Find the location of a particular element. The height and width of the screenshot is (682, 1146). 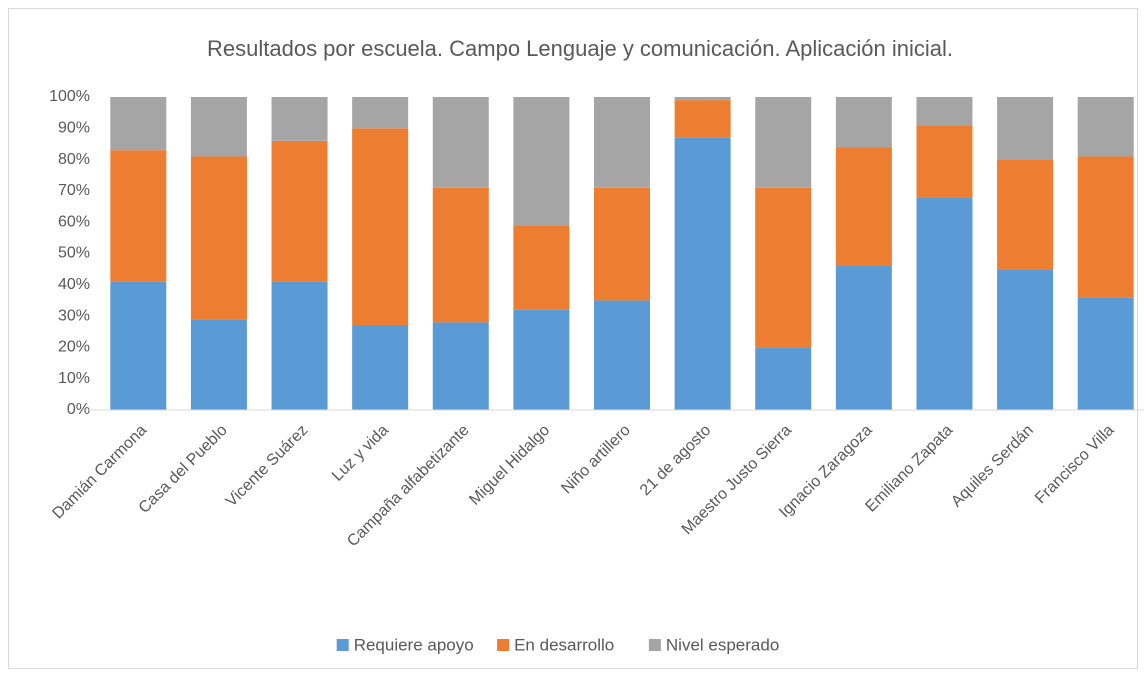

y-tick-label: 70% is located at coordinates (74, 190).